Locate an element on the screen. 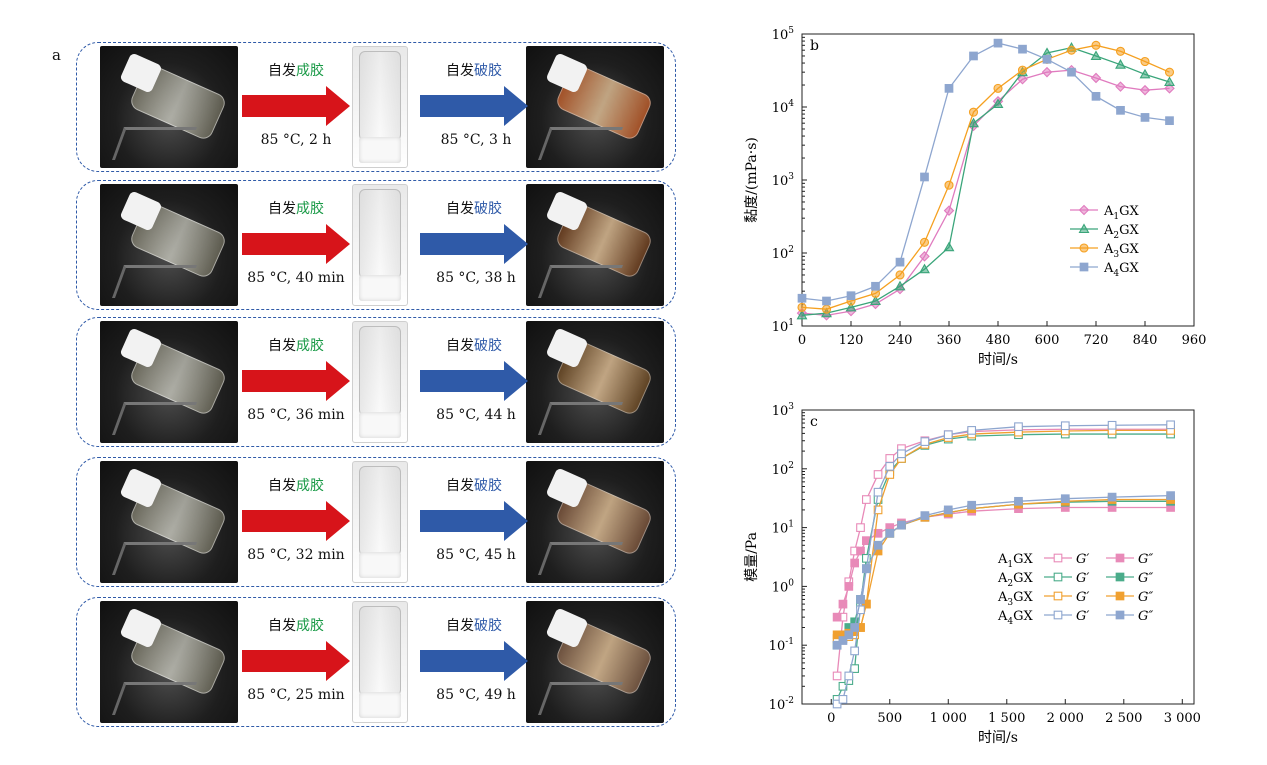  panel-a-label: a is located at coordinates (56, 55).